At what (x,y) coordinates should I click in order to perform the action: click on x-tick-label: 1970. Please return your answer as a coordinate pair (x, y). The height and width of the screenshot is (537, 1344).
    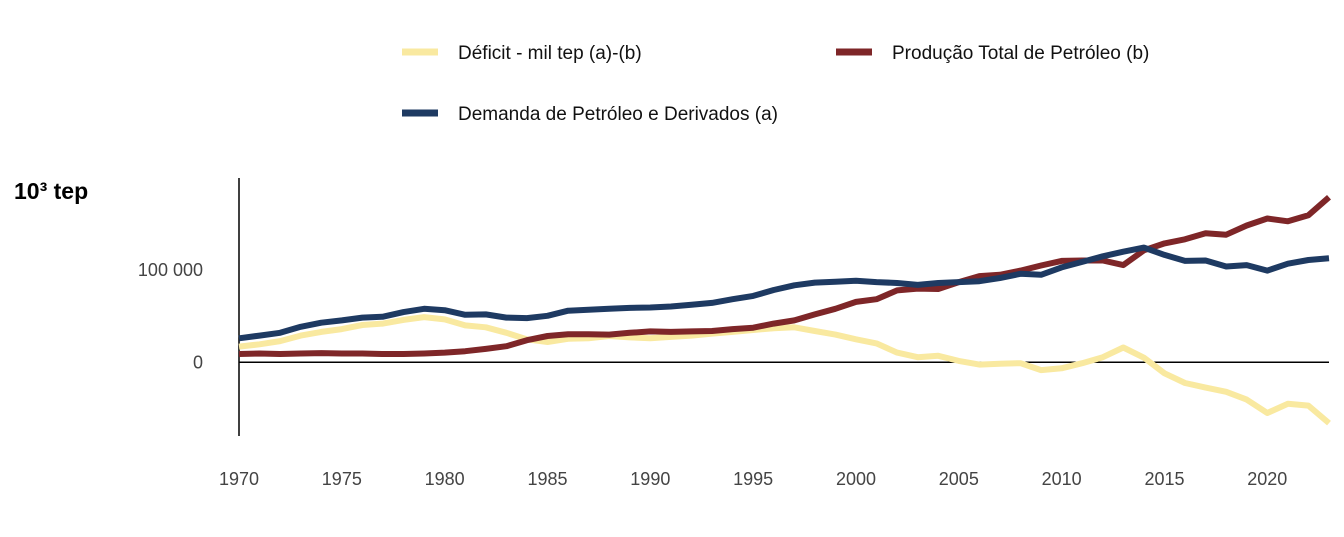
    Looking at the image, I should click on (239, 479).